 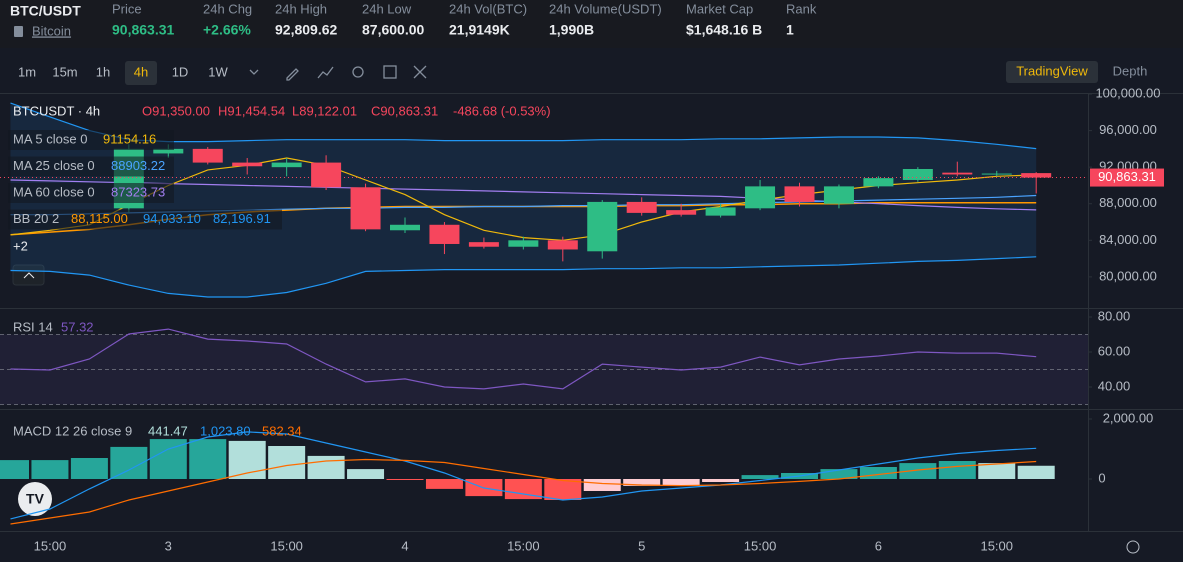 What do you see at coordinates (227, 8) in the screenshot?
I see `stat-label: 24h Chg` at bounding box center [227, 8].